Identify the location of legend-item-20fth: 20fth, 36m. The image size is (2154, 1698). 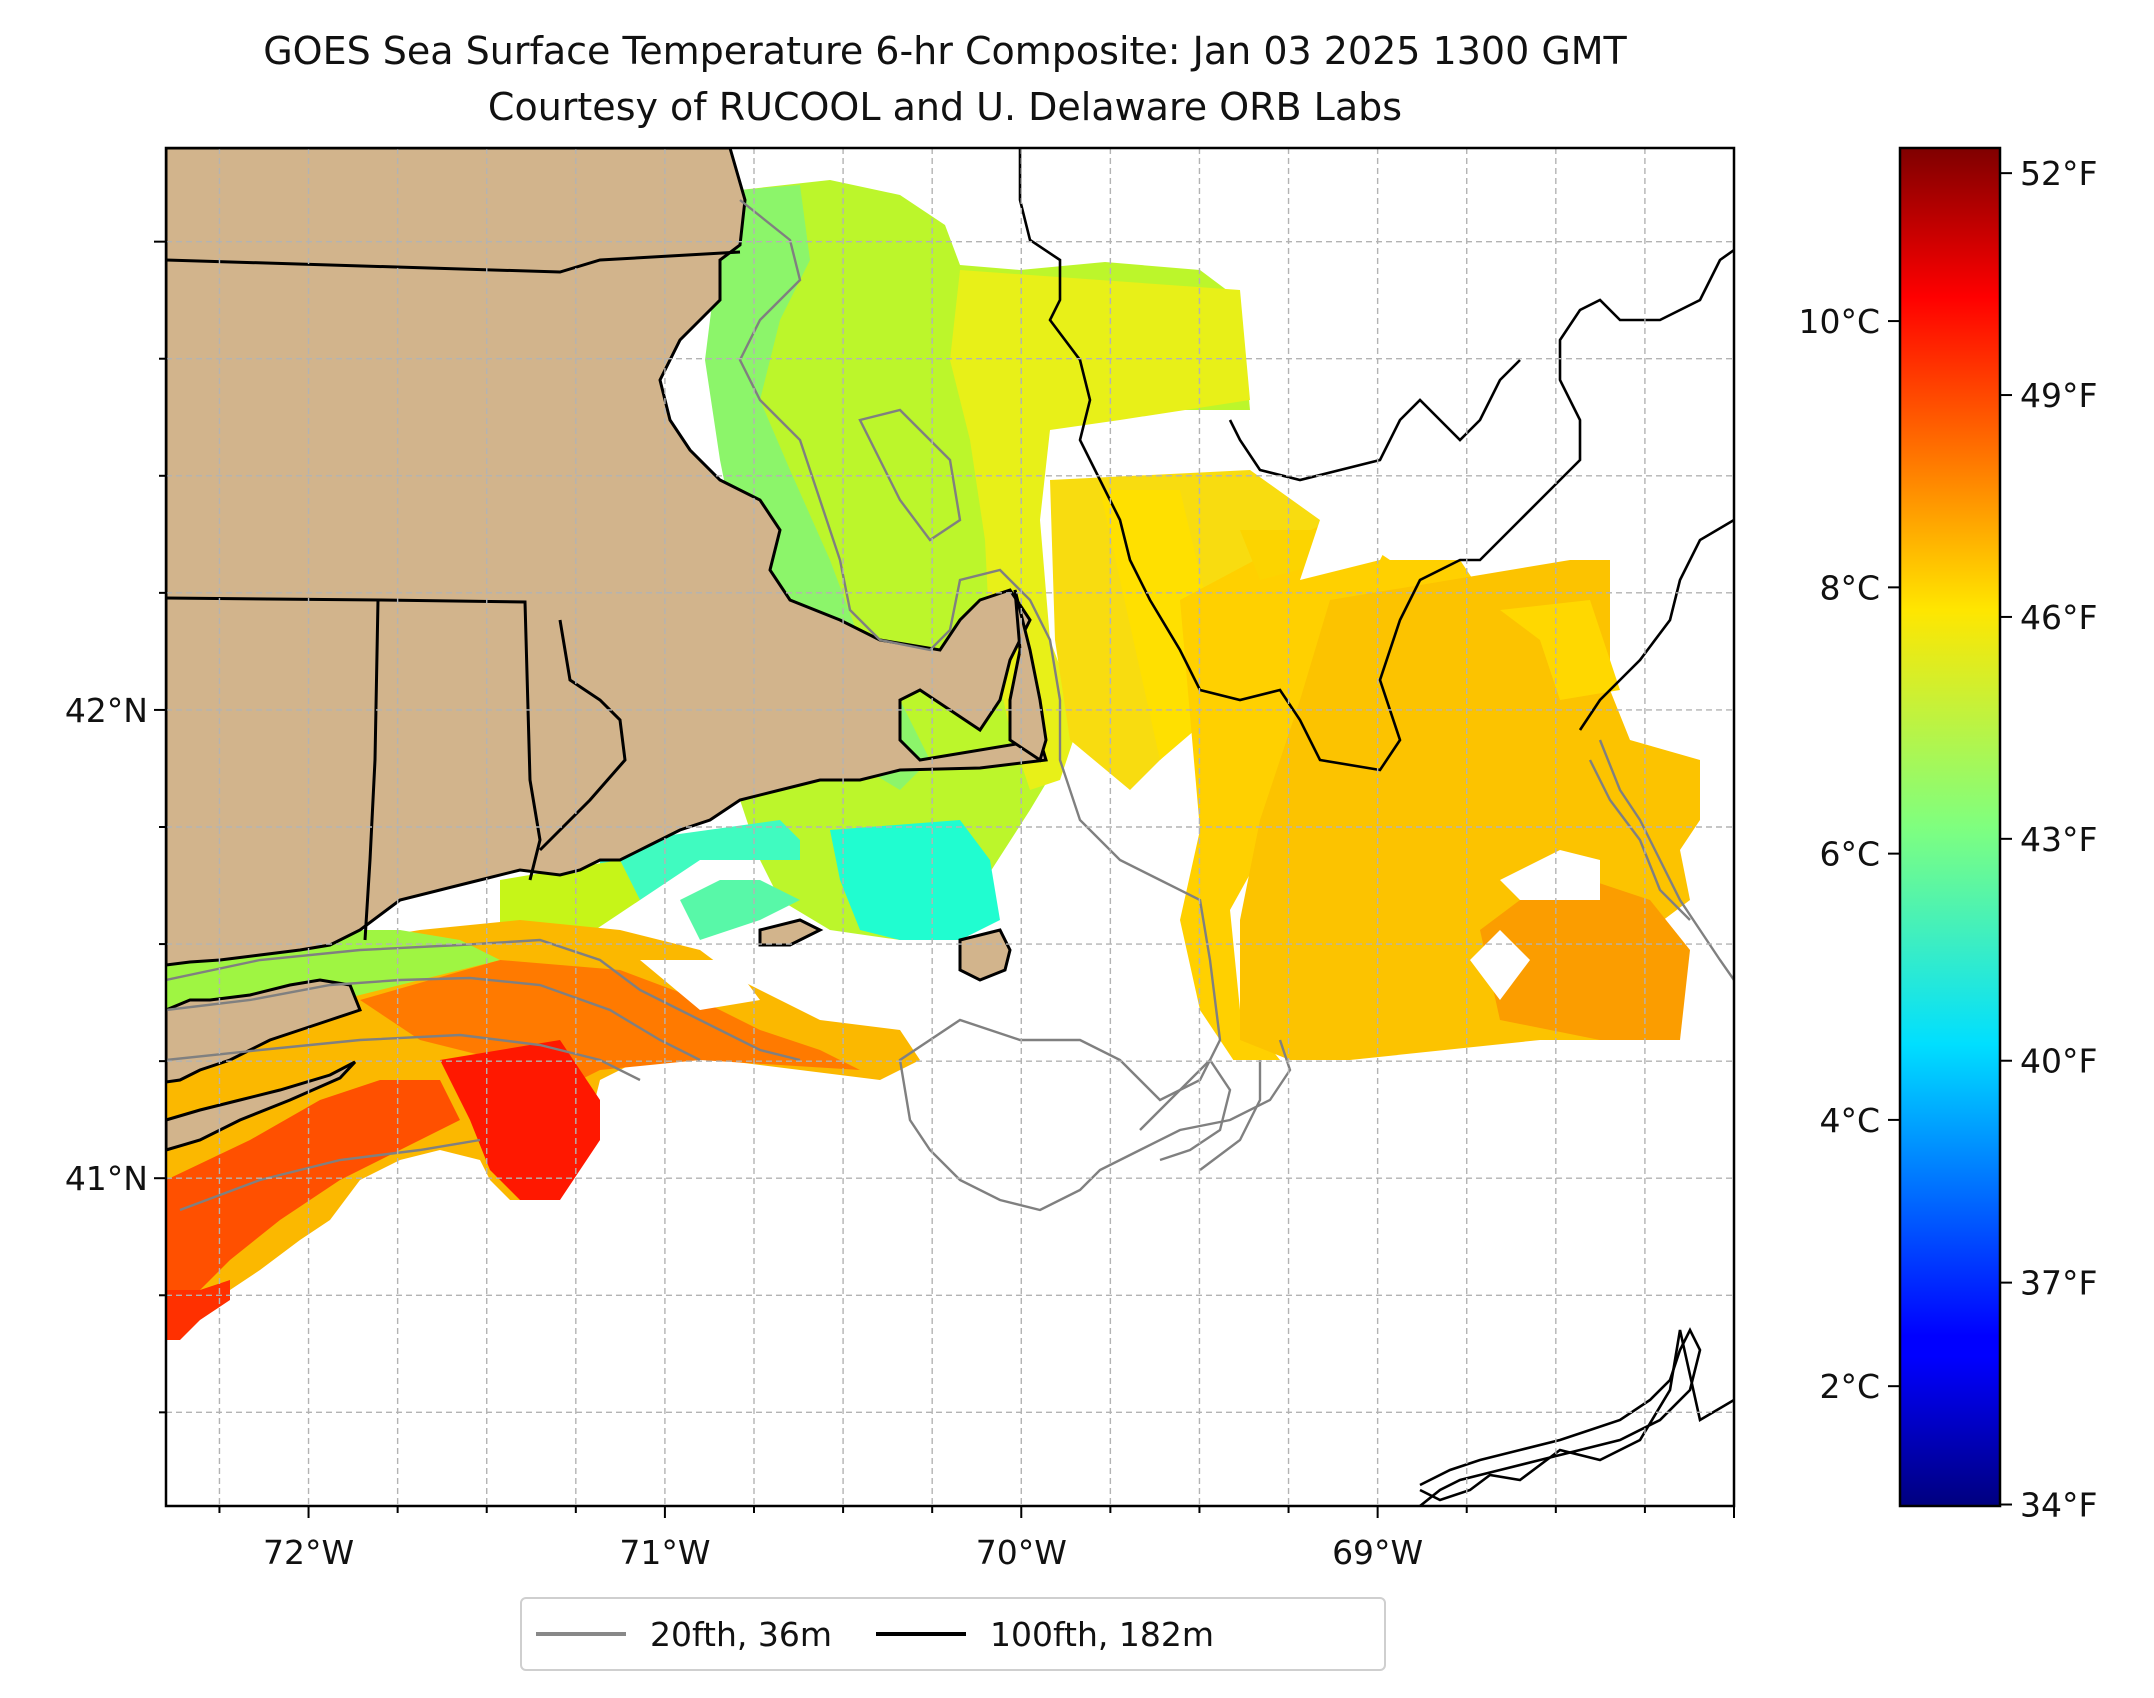
(684, 1634).